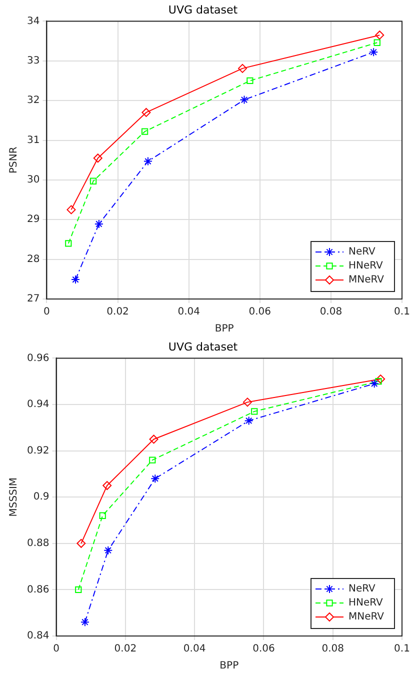  Describe the element at coordinates (33, 299) in the screenshot. I see `y-tick-label: 27` at that location.